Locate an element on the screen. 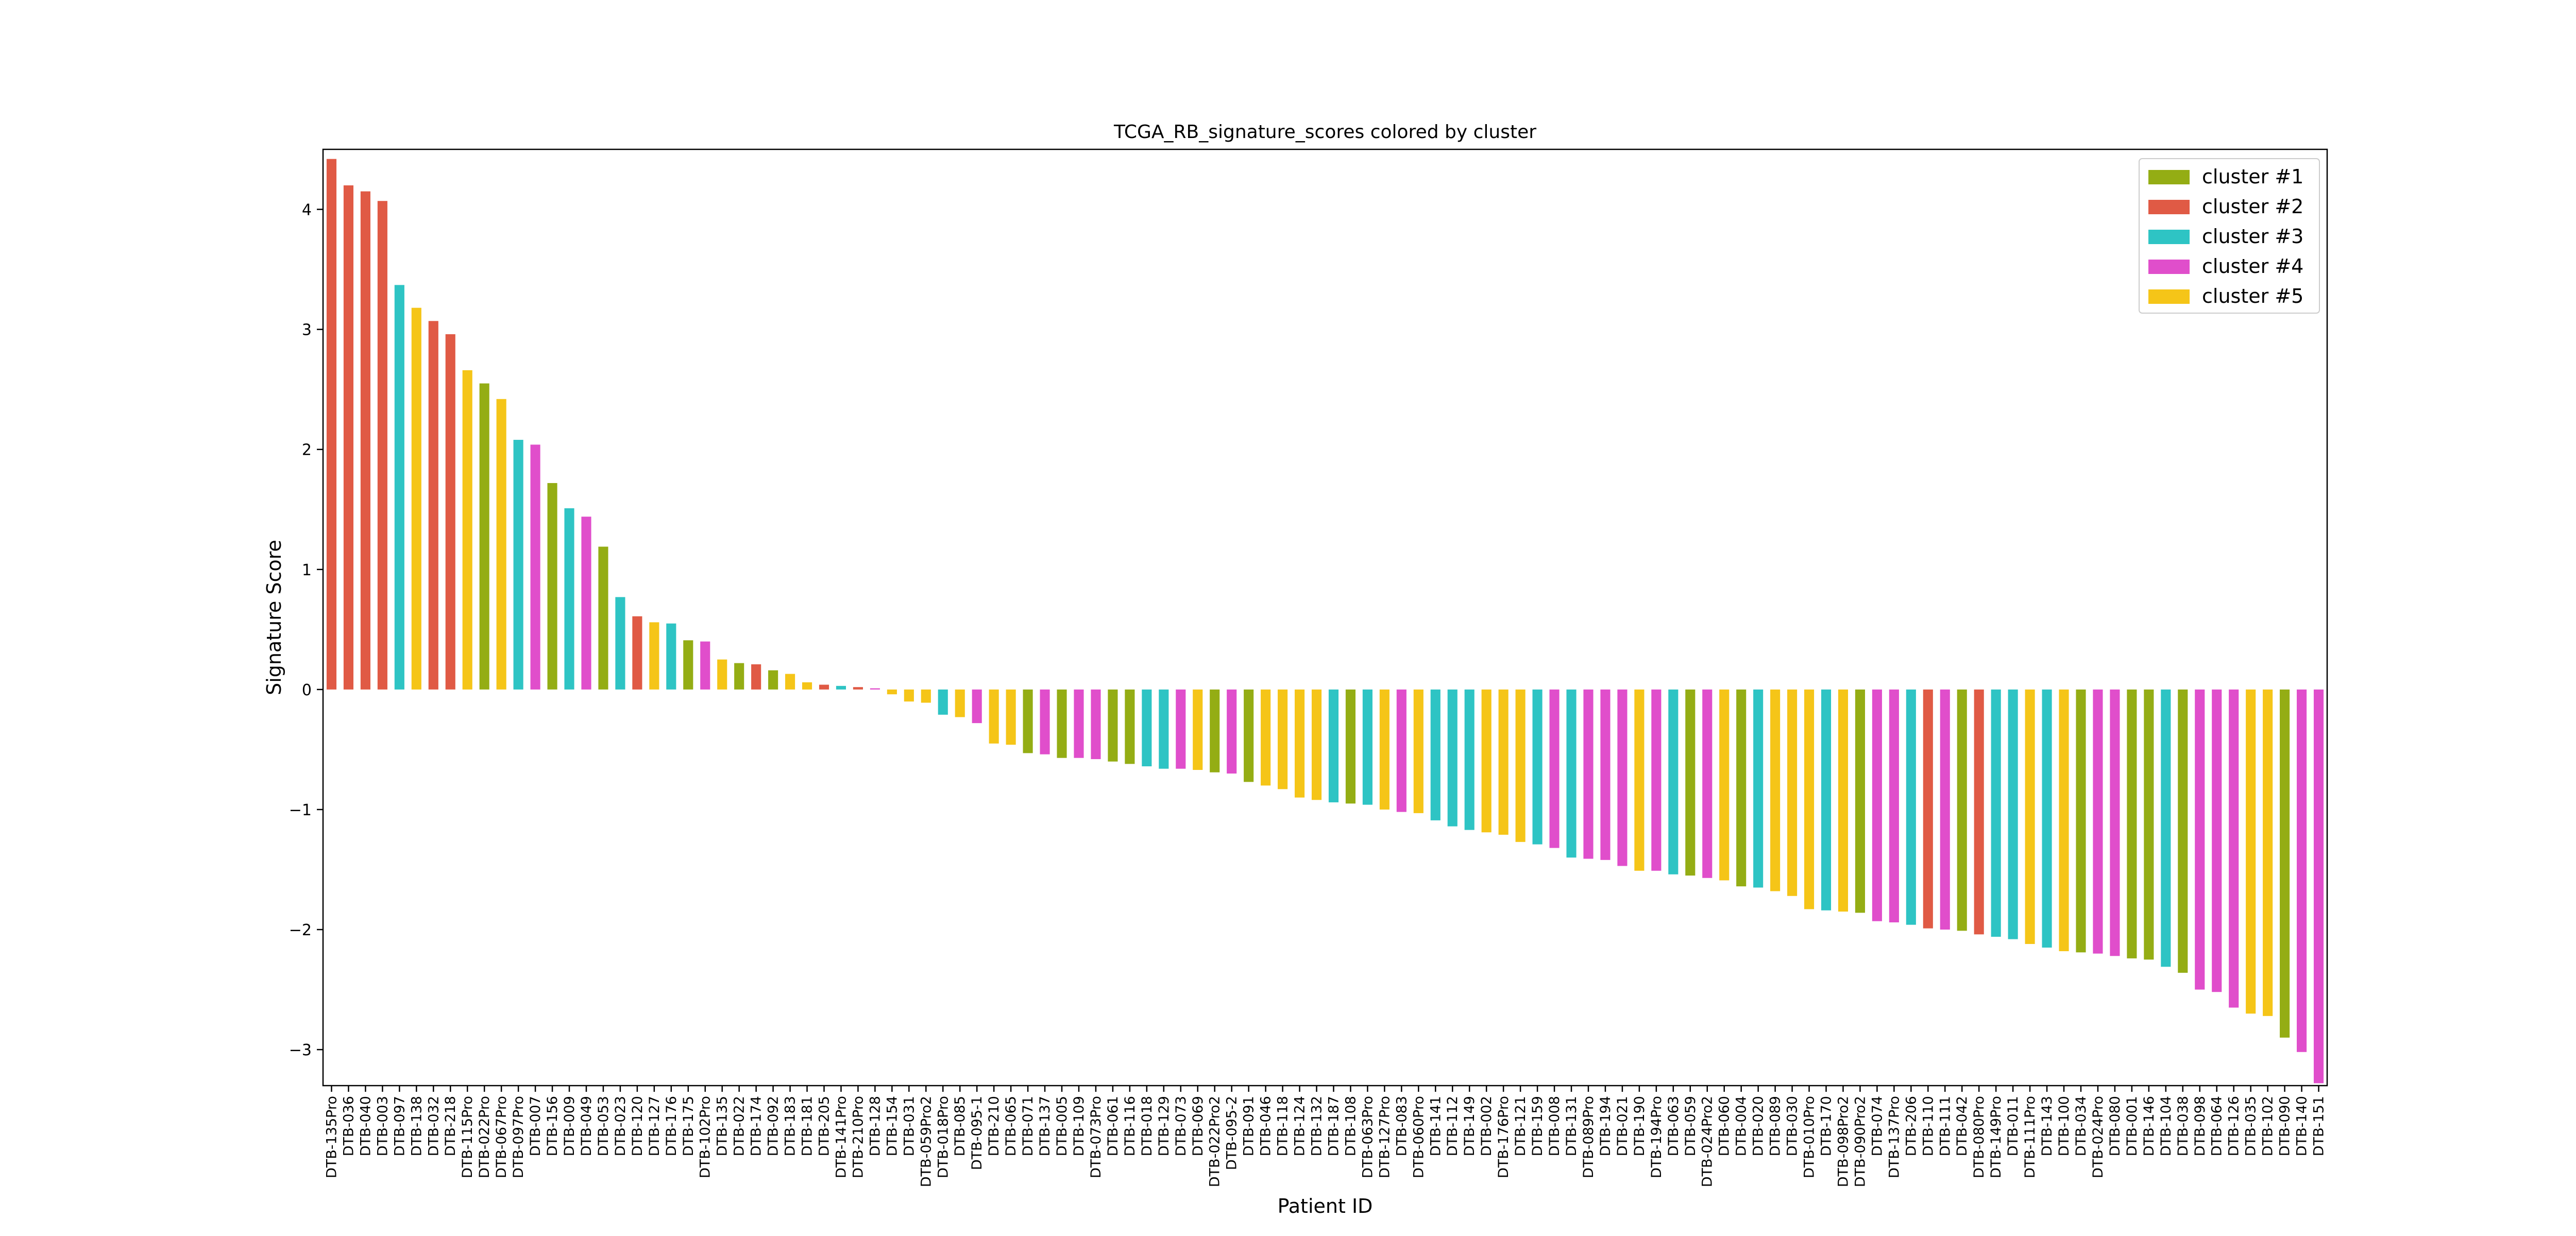 This screenshot has height=1236, width=2576. x-tick-label: DTB-018Pro is located at coordinates (943, 1137).